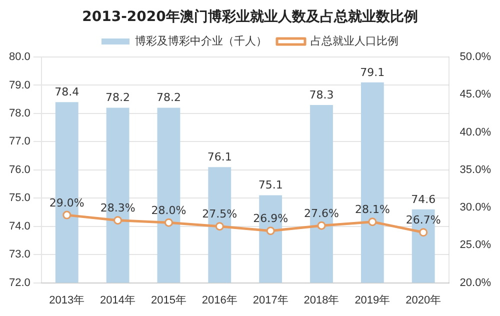 The image size is (500, 316). Describe the element at coordinates (270, 219) in the screenshot. I see `data-label: 26.9%` at that location.